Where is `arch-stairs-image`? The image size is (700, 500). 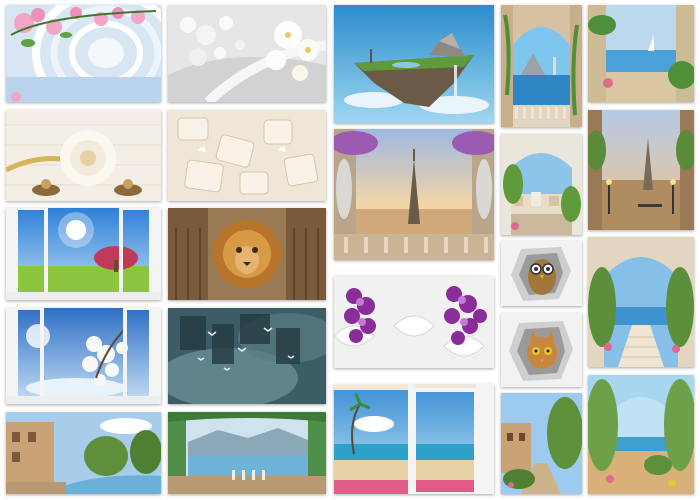
arch-stairs-image is located at coordinates (641, 302).